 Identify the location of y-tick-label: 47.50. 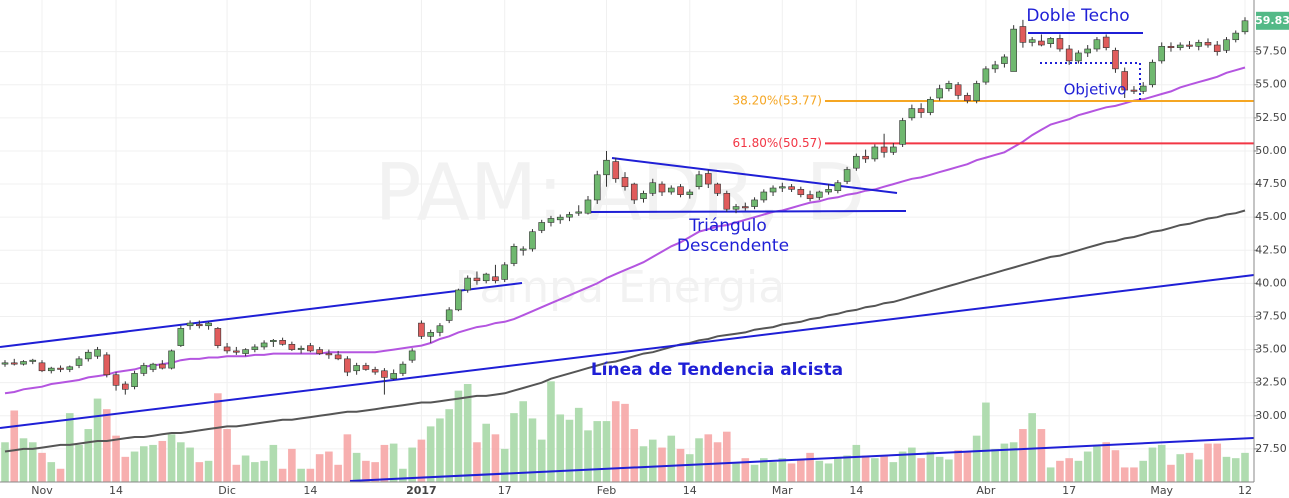
(1271, 183).